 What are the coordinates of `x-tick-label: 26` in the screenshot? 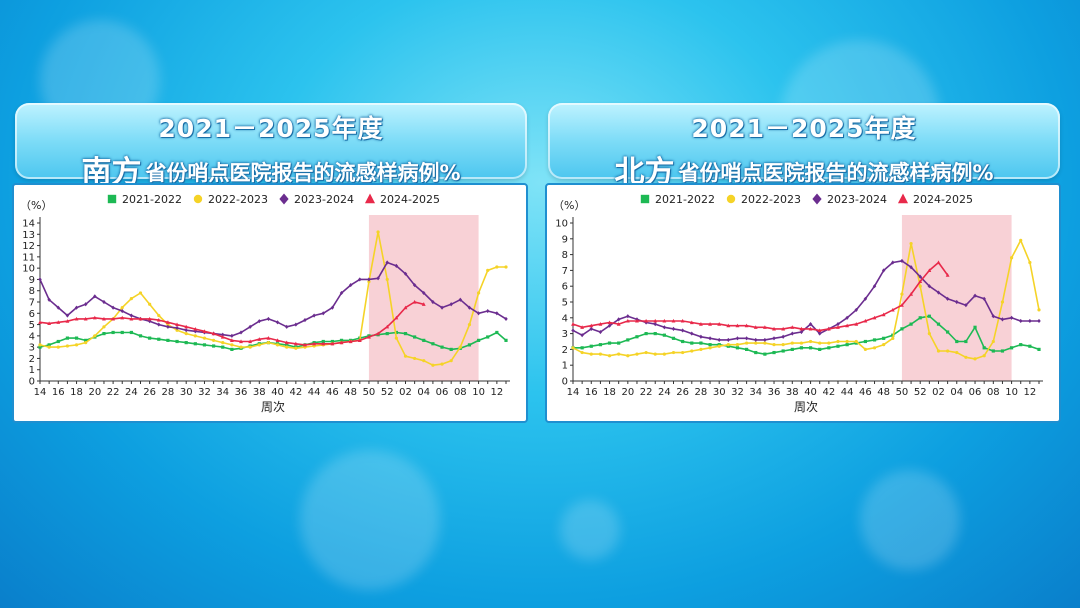 It's located at (149, 392).